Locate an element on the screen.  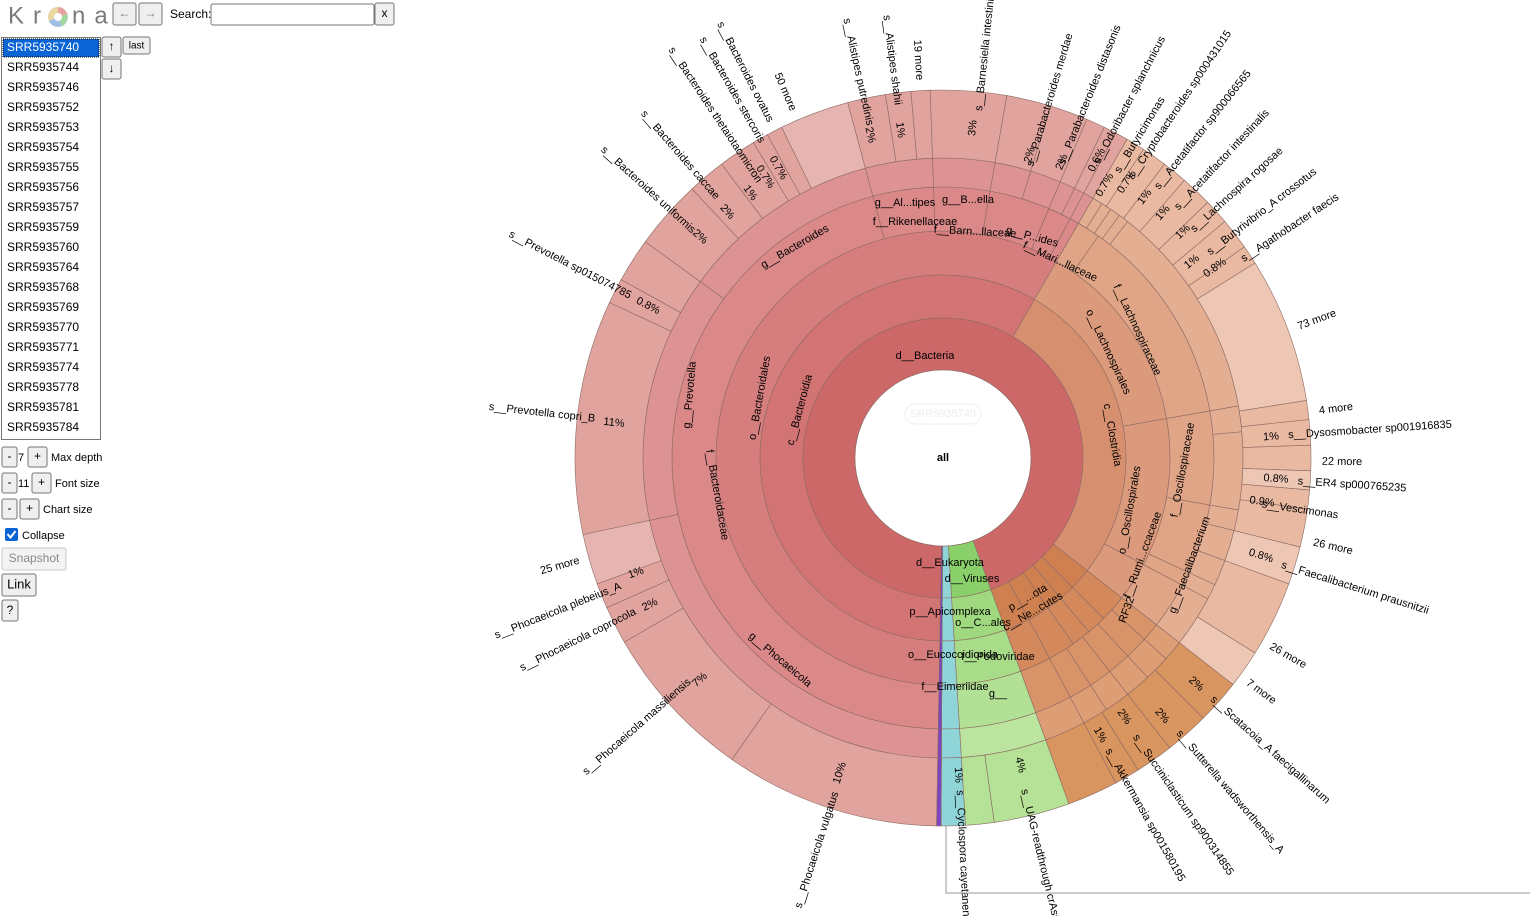
dataset-item: SRR5935753 is located at coordinates (43, 127).